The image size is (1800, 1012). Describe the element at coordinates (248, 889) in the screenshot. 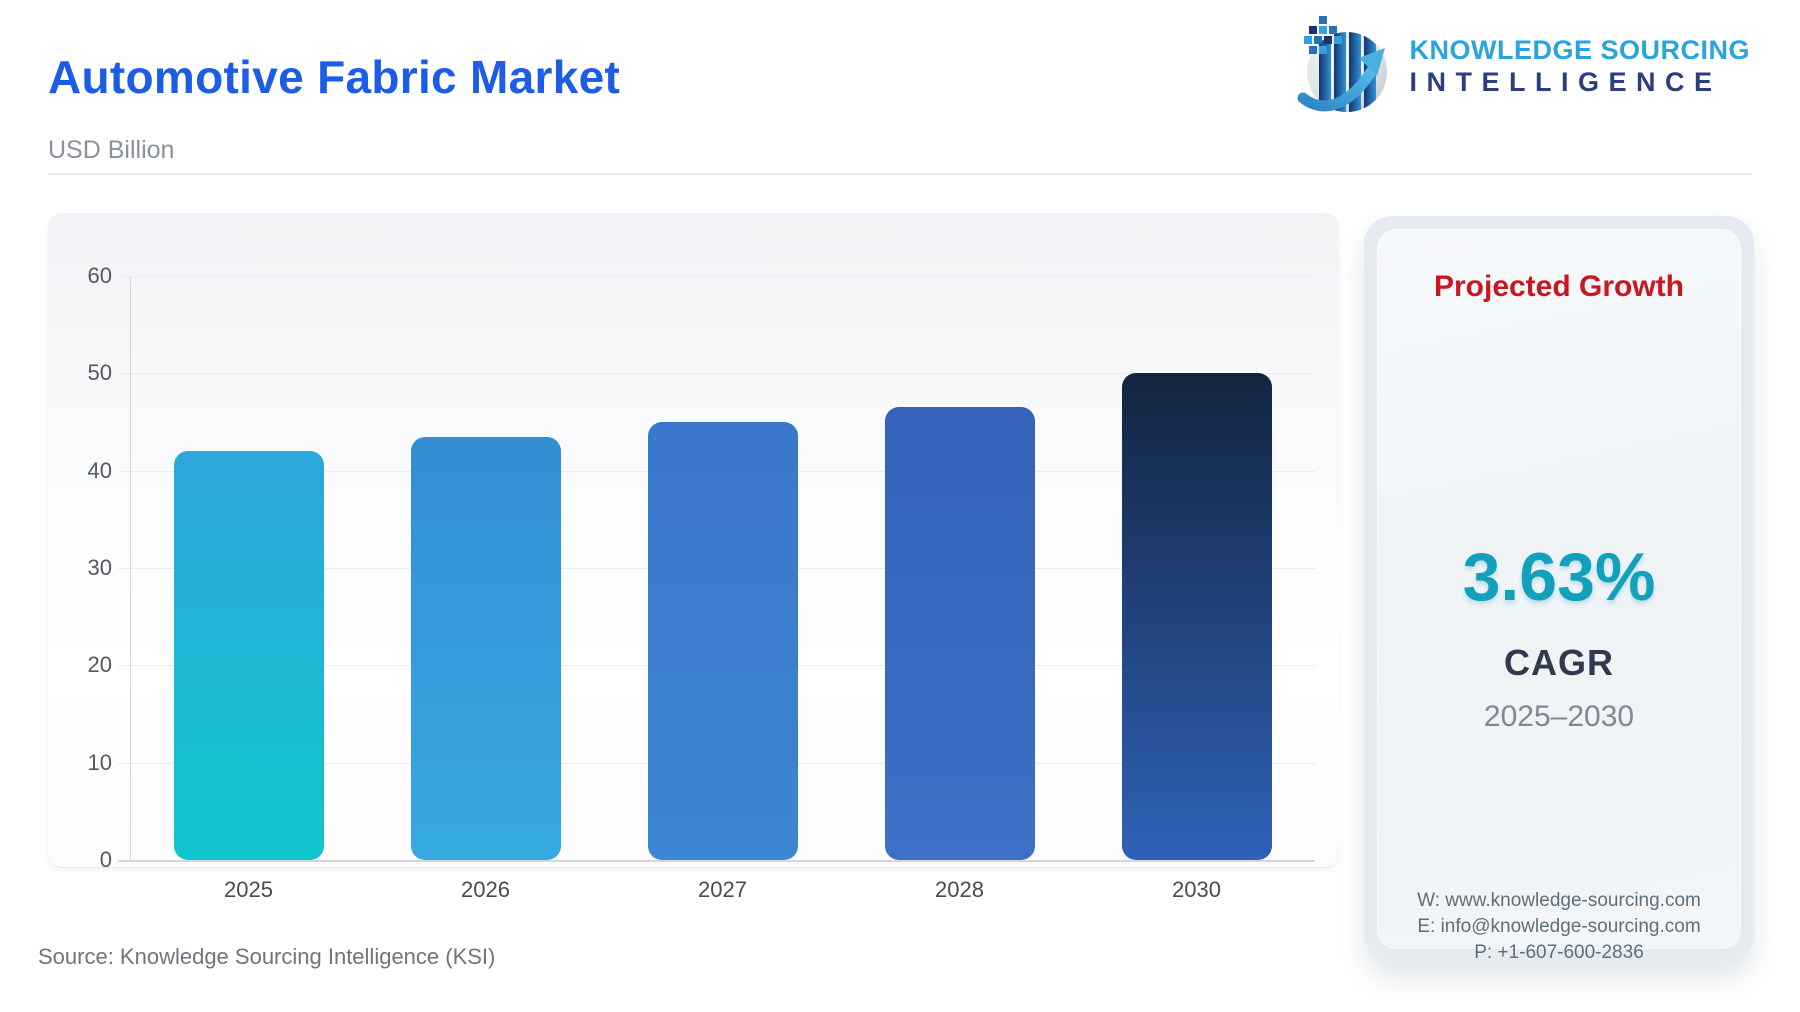

I see `x-label-2025: 2025` at that location.